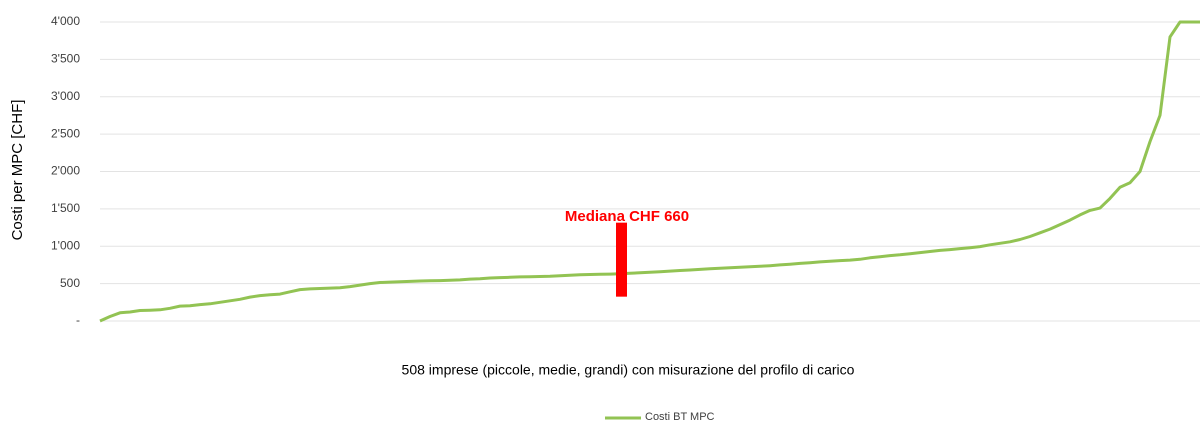 This screenshot has height=421, width=1202. Describe the element at coordinates (627, 216) in the screenshot. I see `median-label: Mediana CHF 660` at that location.